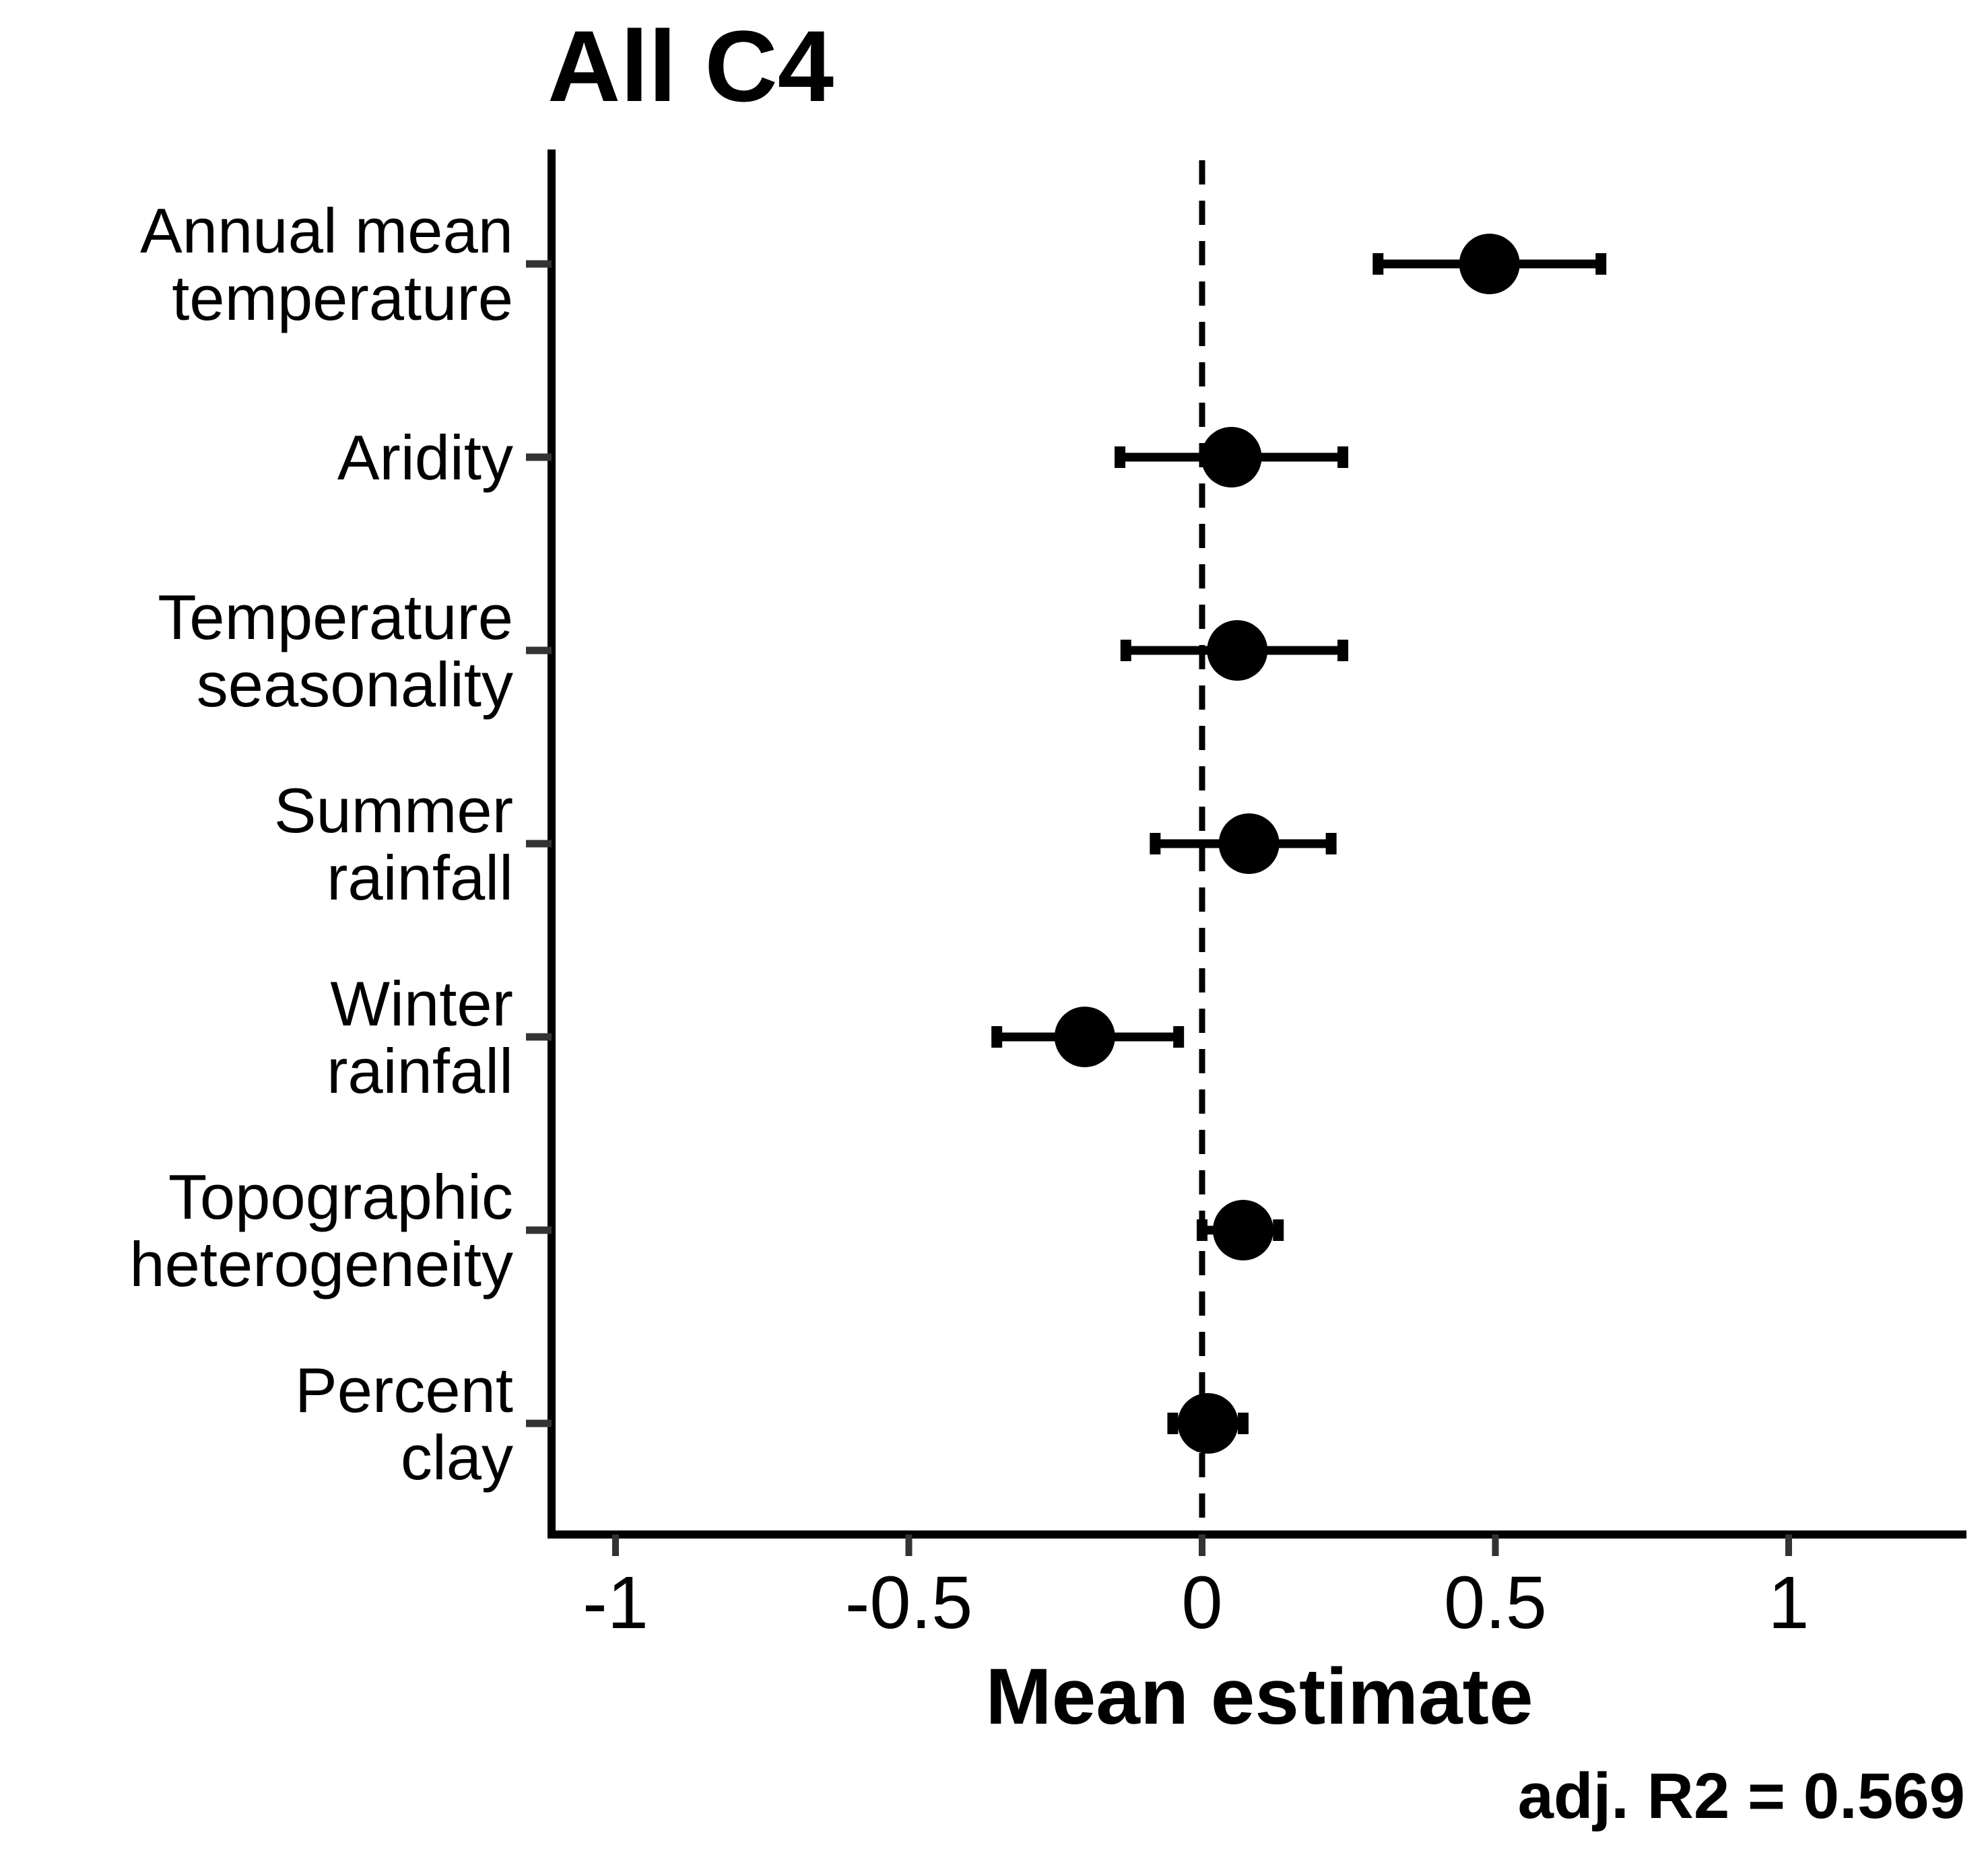  What do you see at coordinates (1741, 1796) in the screenshot?
I see `adj-r2-annotation: adj. R2 = 0.569` at bounding box center [1741, 1796].